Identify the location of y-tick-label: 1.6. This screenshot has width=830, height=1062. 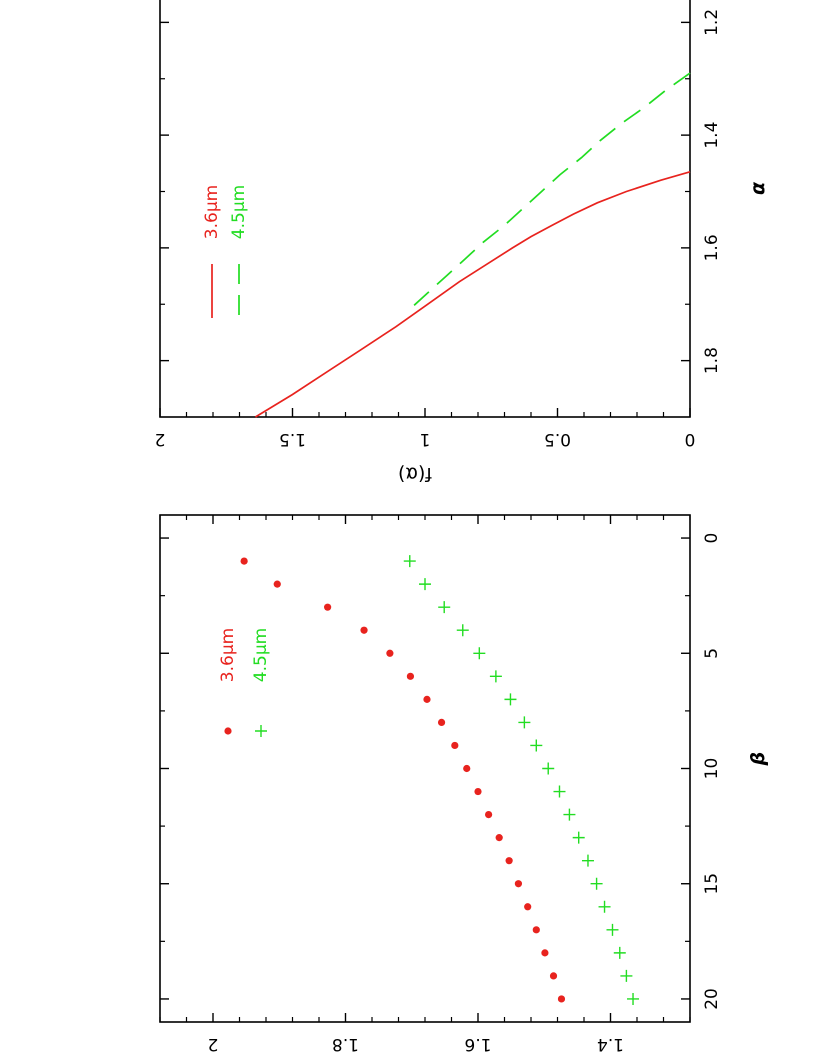
(477, 1044).